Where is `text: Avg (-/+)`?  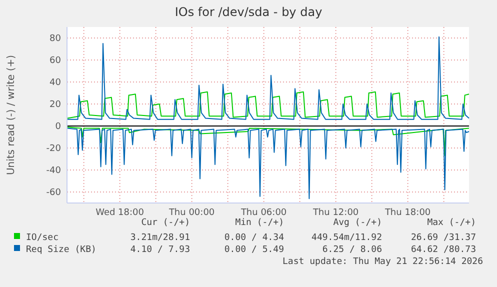
text: Avg (-/+) is located at coordinates (357, 223).